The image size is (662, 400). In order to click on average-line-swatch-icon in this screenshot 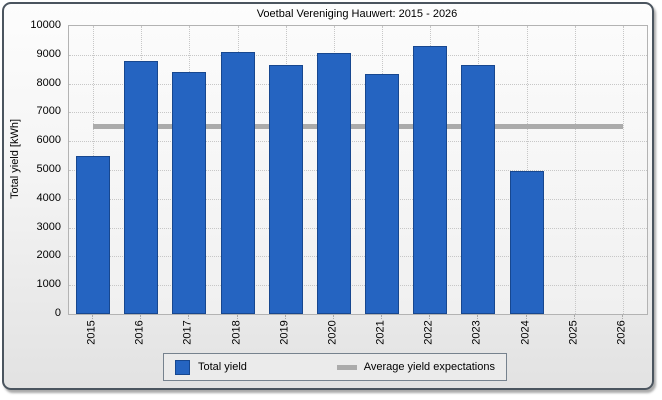, I will do `click(346, 367)`.